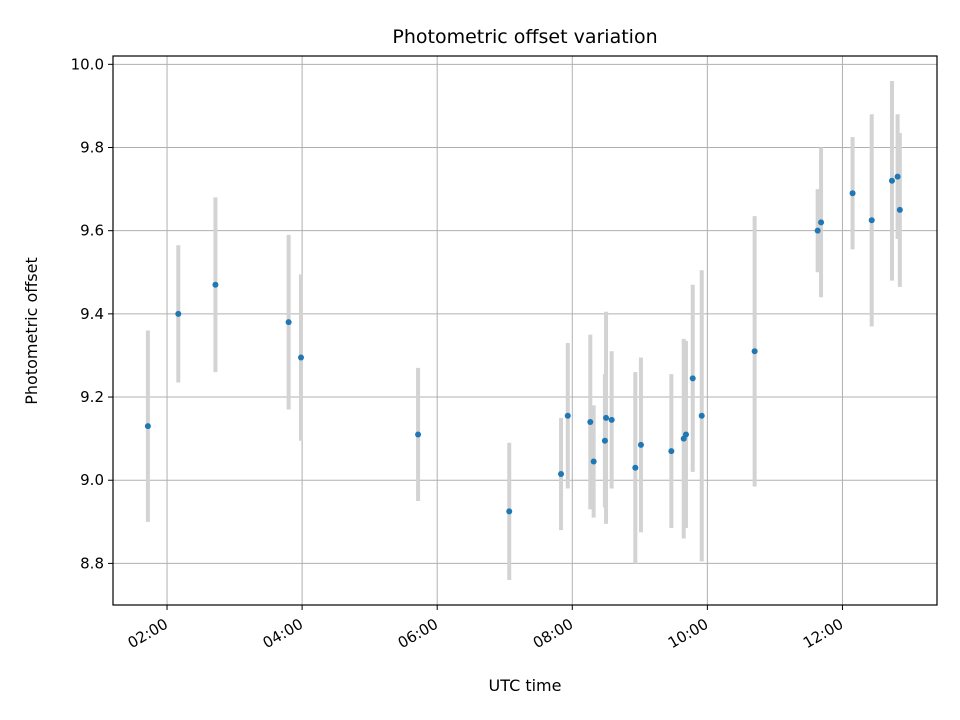 The height and width of the screenshot is (720, 960). Describe the element at coordinates (92, 480) in the screenshot. I see `y-tick-label: 9.0` at that location.